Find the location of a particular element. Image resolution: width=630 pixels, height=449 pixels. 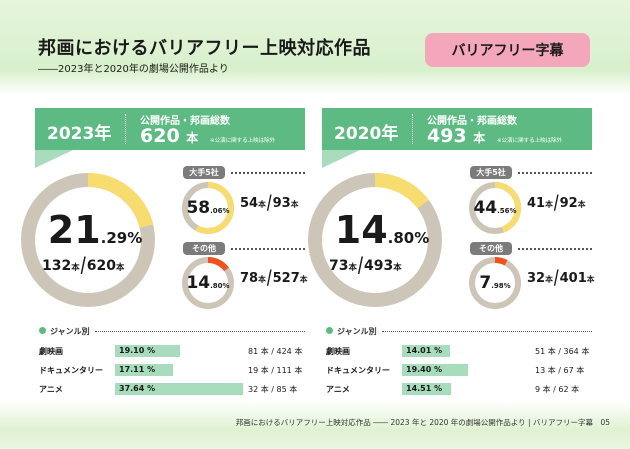

pct-int: 44 is located at coordinates (485, 208).